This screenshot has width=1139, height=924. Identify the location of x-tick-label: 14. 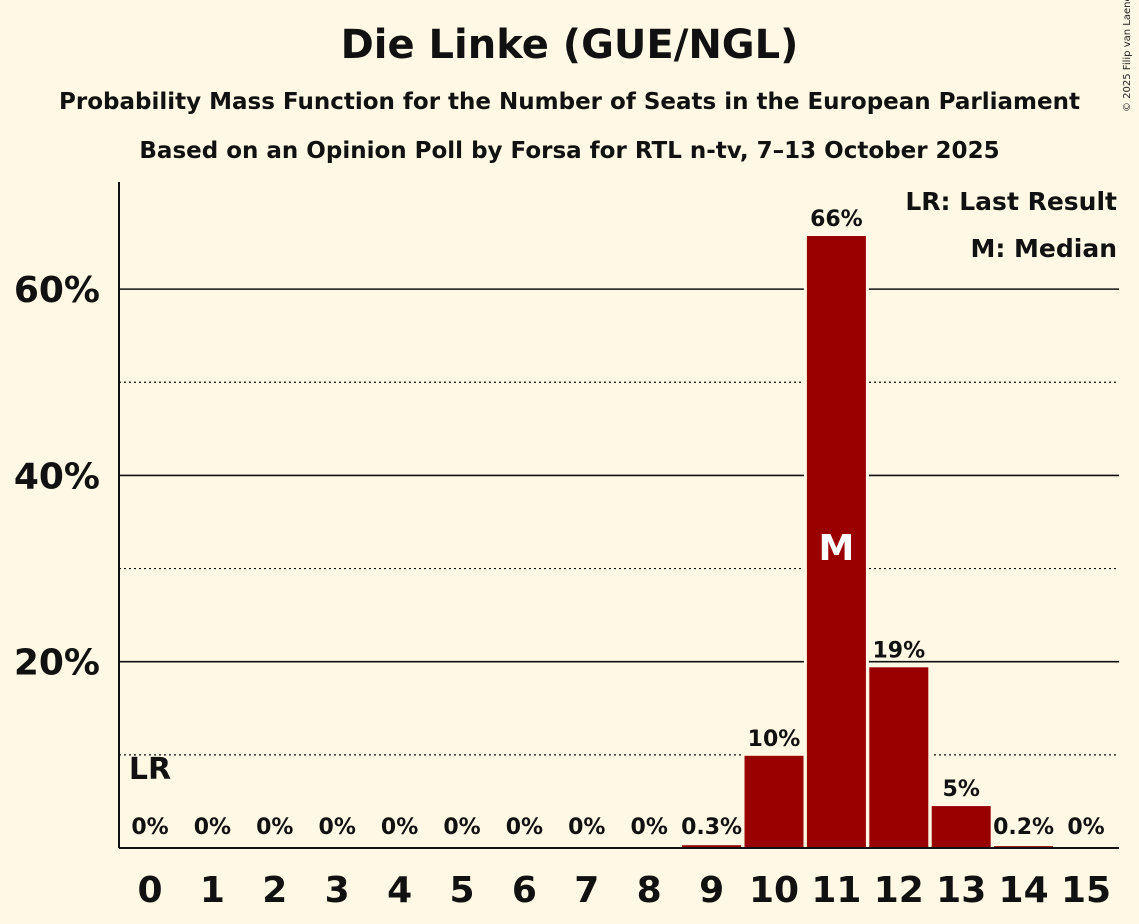
(1024, 890).